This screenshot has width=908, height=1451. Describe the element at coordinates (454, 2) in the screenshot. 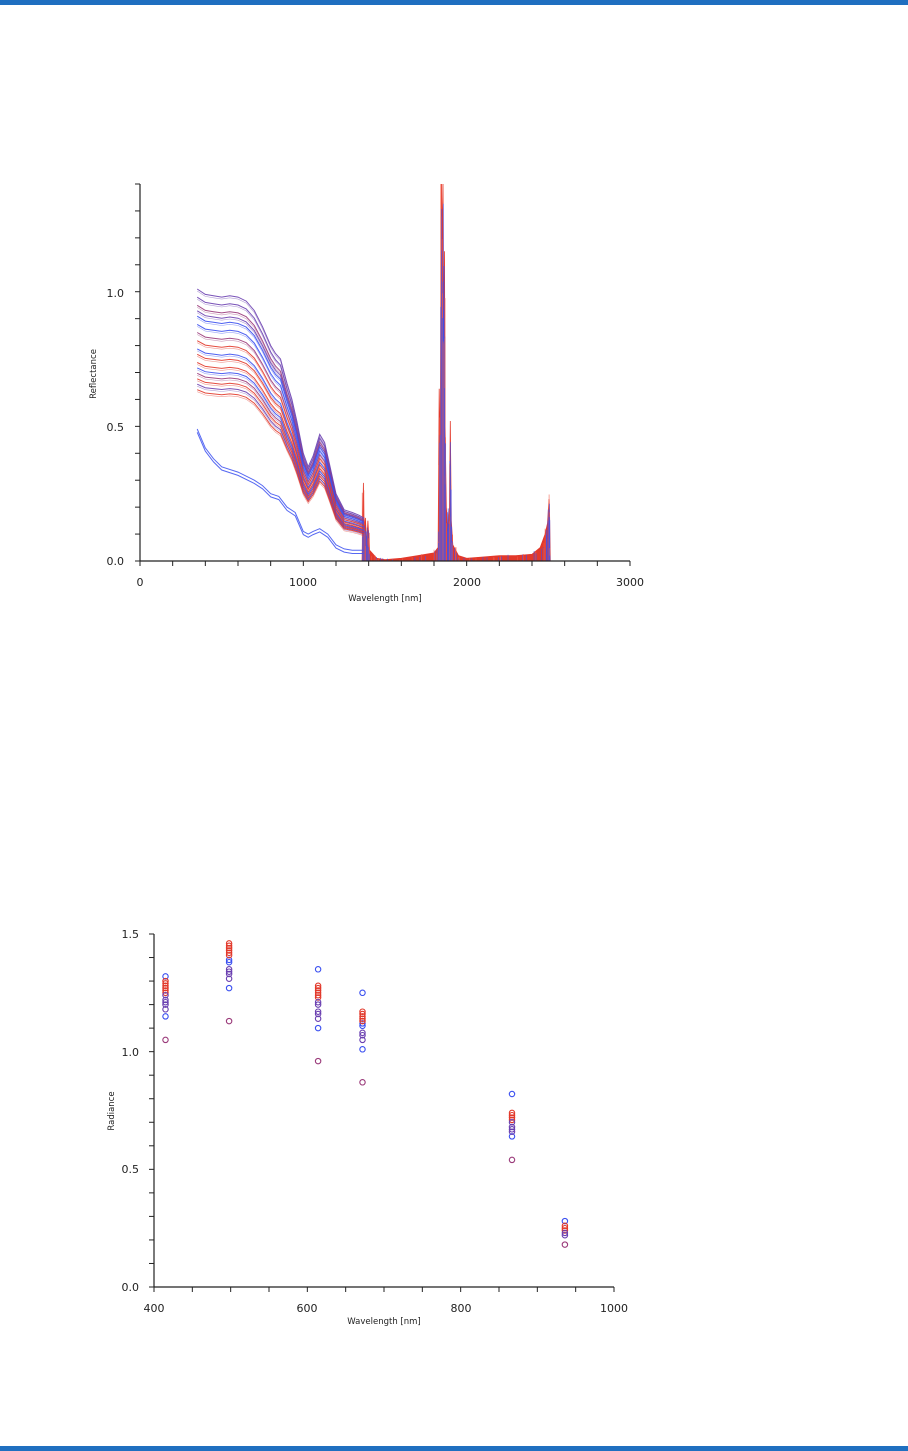

I see `page-top-rule` at that location.